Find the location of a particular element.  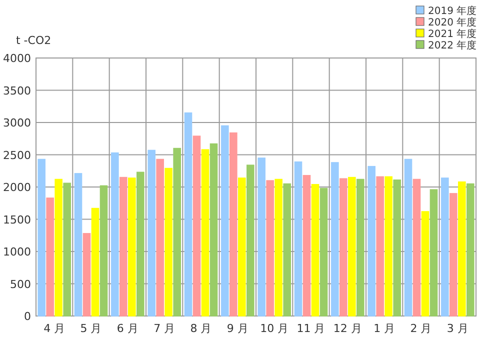

legend-label: 2022 年度 is located at coordinates (452, 46).